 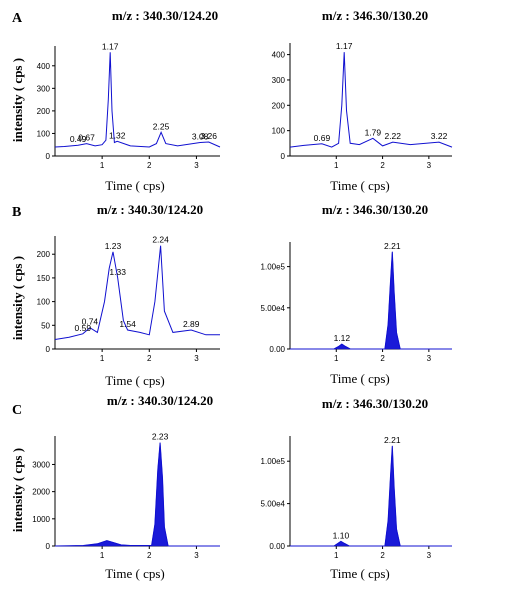 What do you see at coordinates (191, 324) in the screenshot?
I see `b-left-peak-label: 2.89` at bounding box center [191, 324].